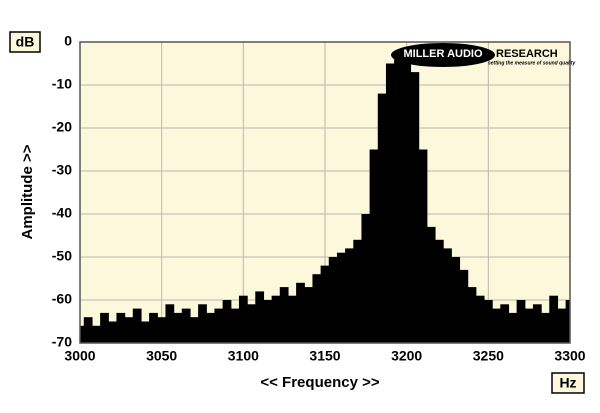  What do you see at coordinates (62, 342) in the screenshot?
I see `y-tick-label: -70` at bounding box center [62, 342].